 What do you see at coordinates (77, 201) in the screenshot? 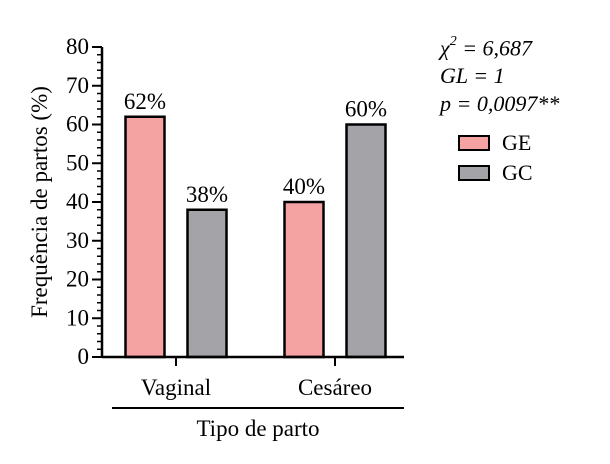
I see `y-tick-label: 40` at bounding box center [77, 201].